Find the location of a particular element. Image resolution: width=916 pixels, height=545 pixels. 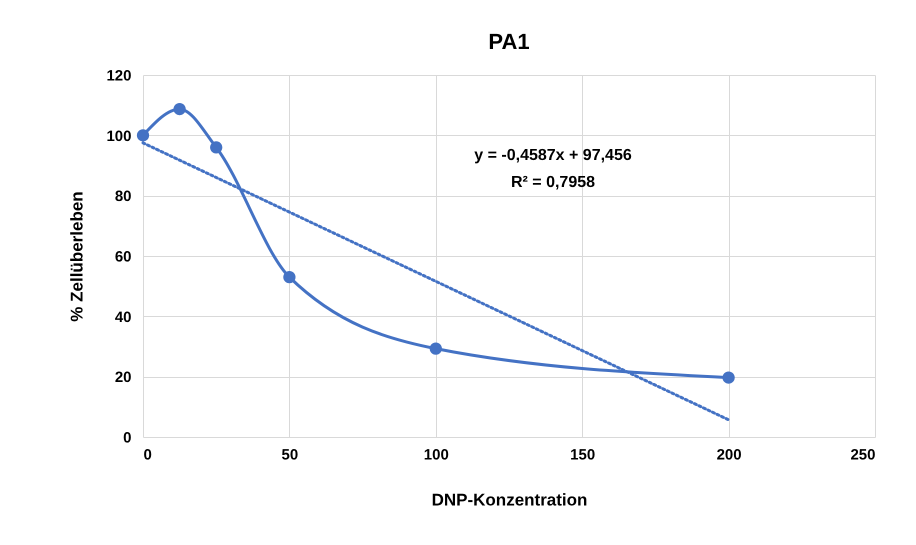

x-tick-label: 200 is located at coordinates (729, 455).